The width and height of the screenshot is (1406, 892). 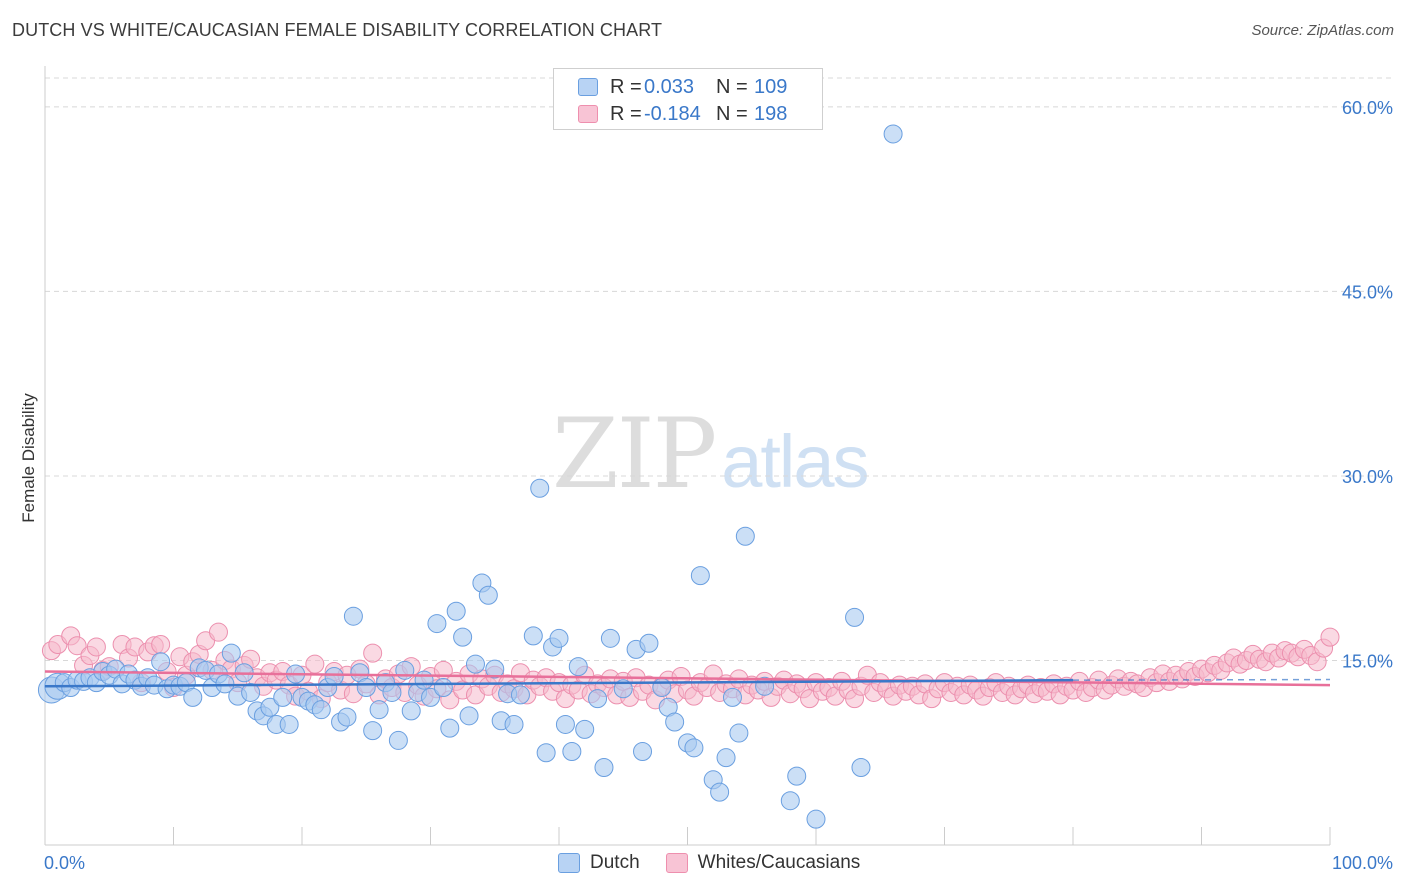 What do you see at coordinates (1362, 863) in the screenshot?
I see `x-tick-label: 100.0%` at bounding box center [1362, 863].